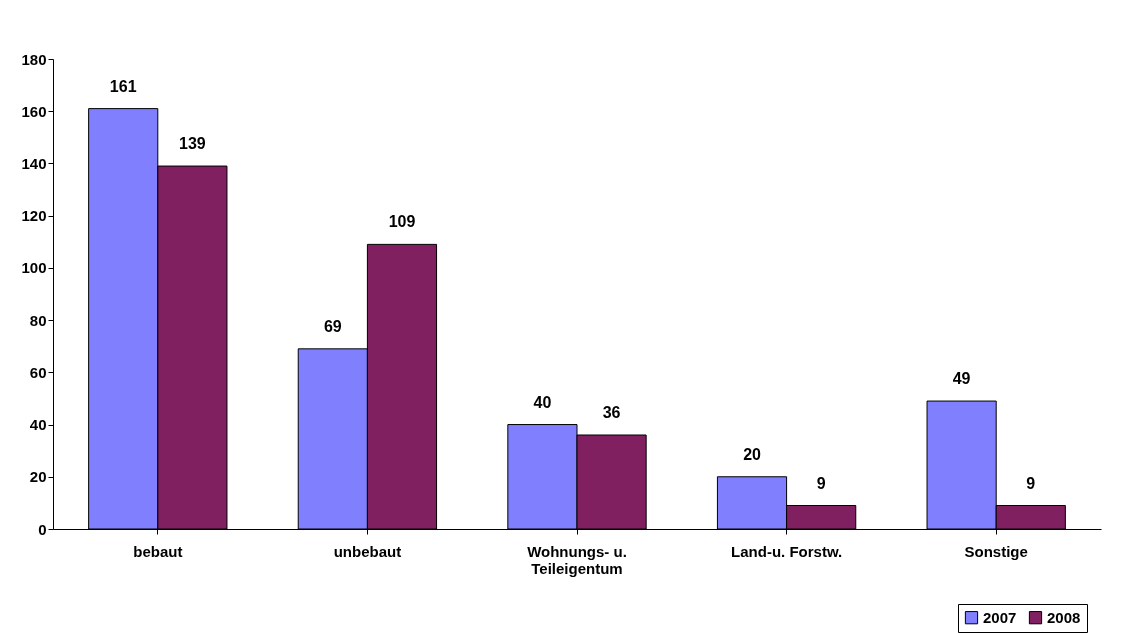 This screenshot has height=633, width=1137. What do you see at coordinates (752, 454) in the screenshot?
I see `data-label: 20` at bounding box center [752, 454].